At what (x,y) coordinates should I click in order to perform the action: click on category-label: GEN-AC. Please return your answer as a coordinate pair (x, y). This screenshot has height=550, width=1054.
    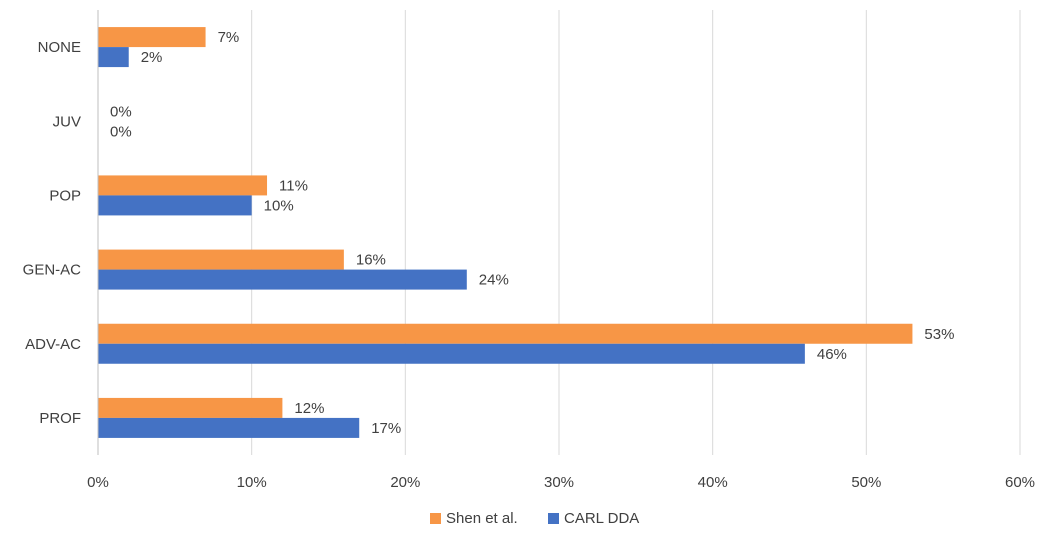
    Looking at the image, I should click on (52, 270).